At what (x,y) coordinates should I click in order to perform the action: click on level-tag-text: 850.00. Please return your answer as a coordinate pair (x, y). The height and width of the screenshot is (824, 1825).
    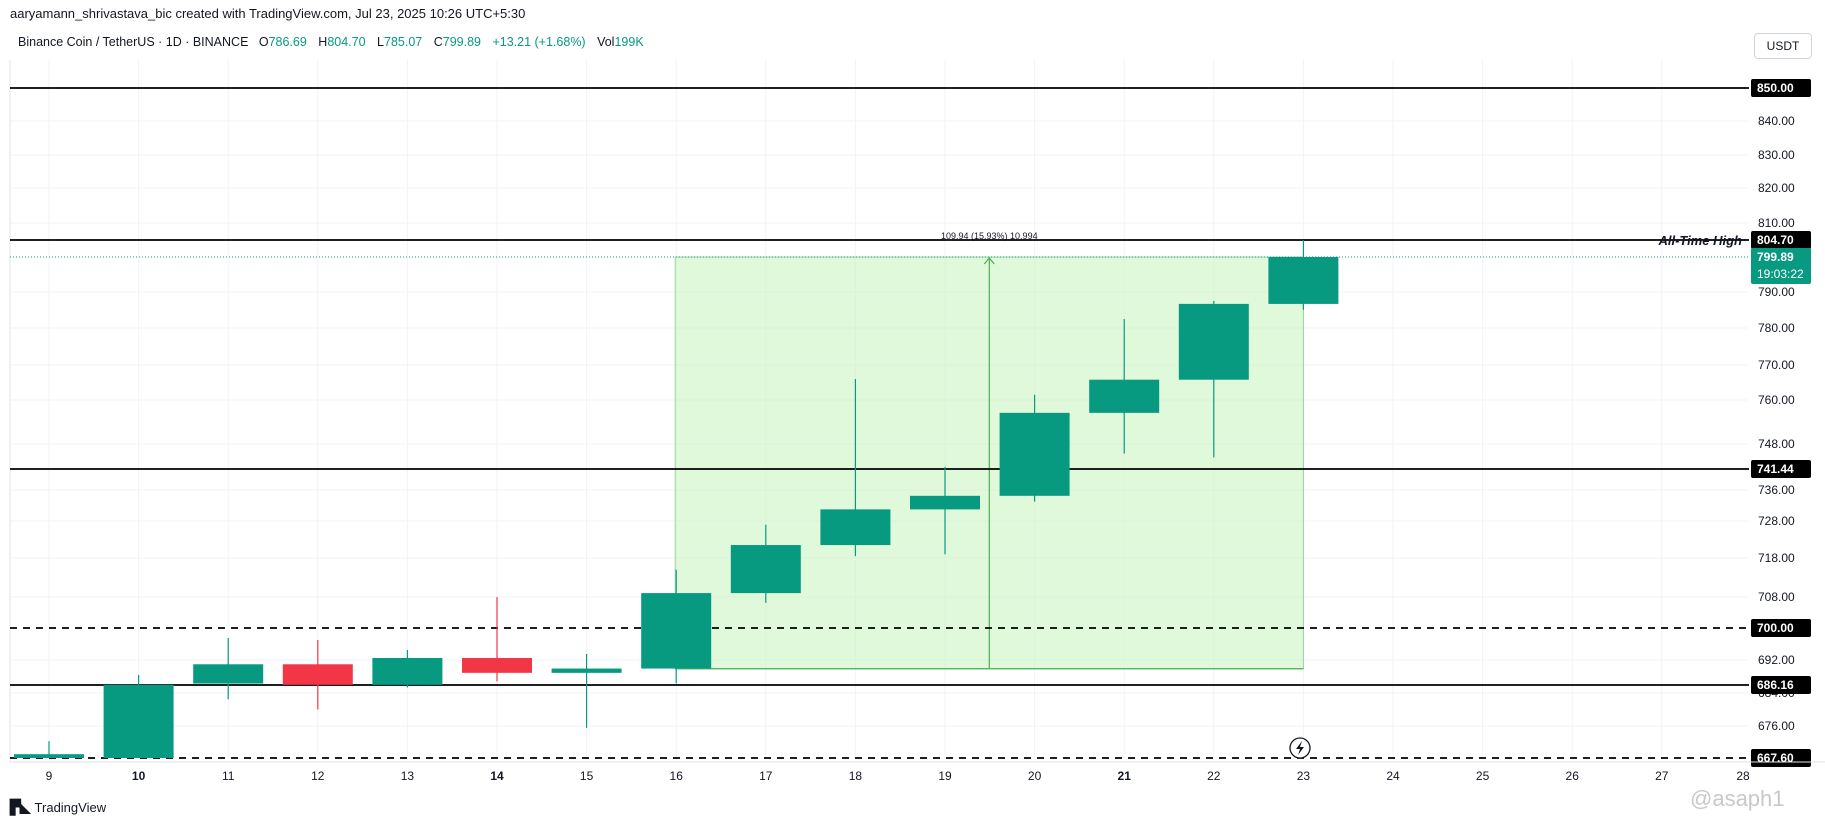
    Looking at the image, I should click on (1775, 88).